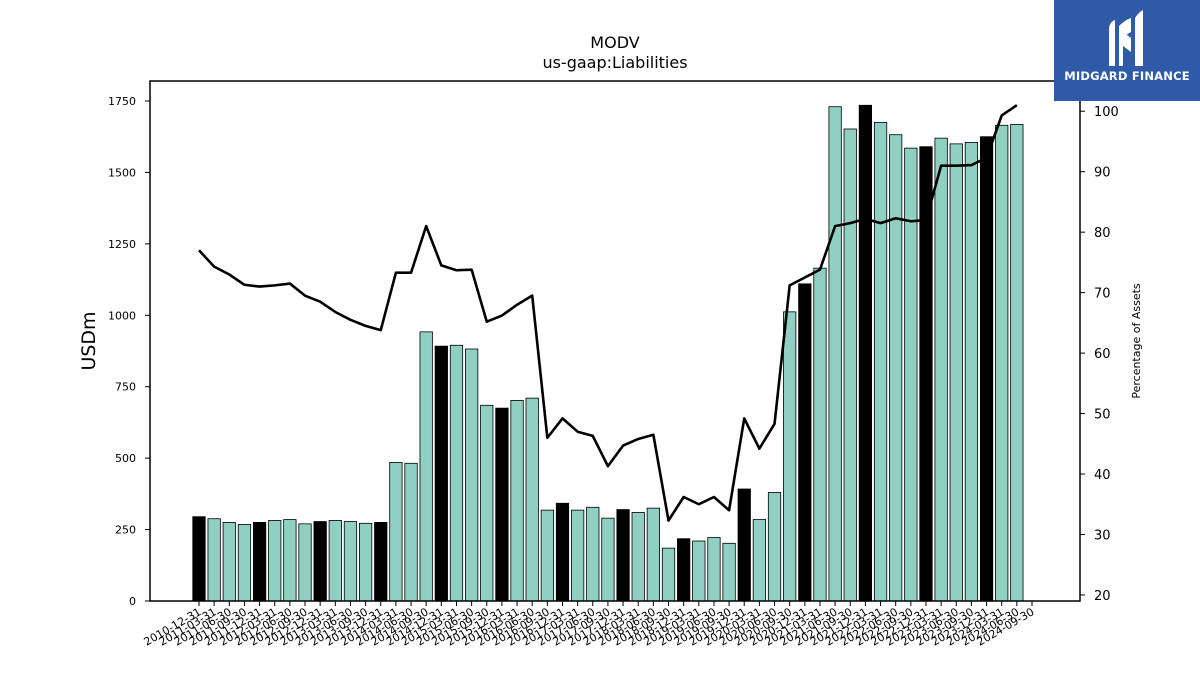 The width and height of the screenshot is (1200, 675). I want to click on y-axis-left-label: USDm, so click(89, 340).